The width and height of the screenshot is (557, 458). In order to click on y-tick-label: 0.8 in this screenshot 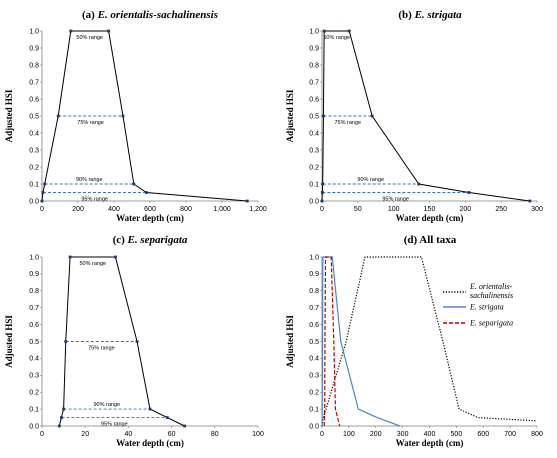, I will do `click(34, 291)`.